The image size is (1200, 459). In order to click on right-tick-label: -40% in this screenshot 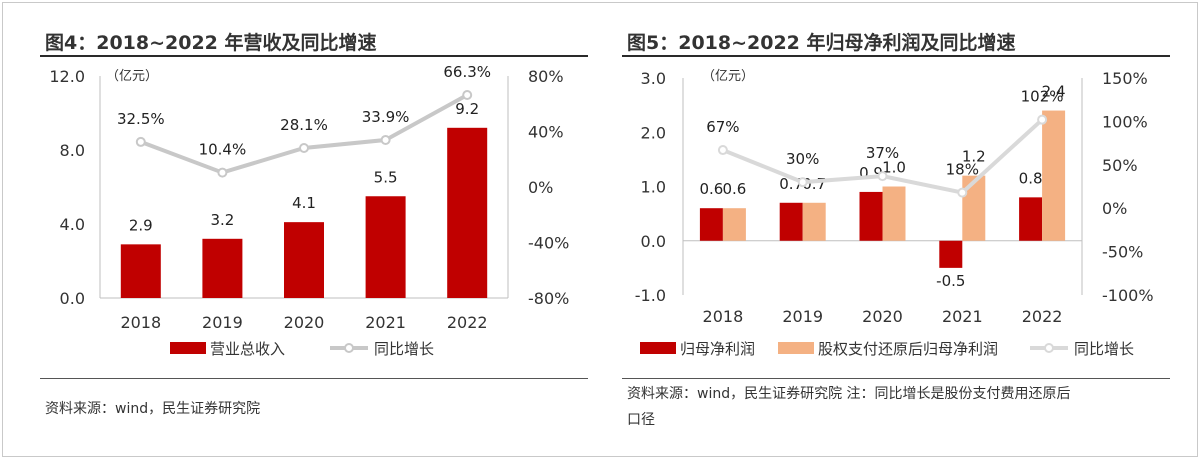, I will do `click(548, 243)`.